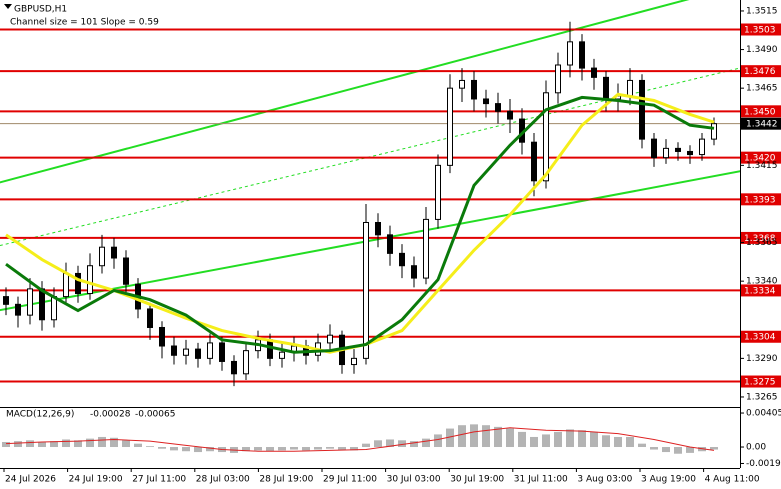 The image size is (781, 489). What do you see at coordinates (30, 480) in the screenshot?
I see `x-tick-label: 24 Jul 2026` at bounding box center [30, 480].